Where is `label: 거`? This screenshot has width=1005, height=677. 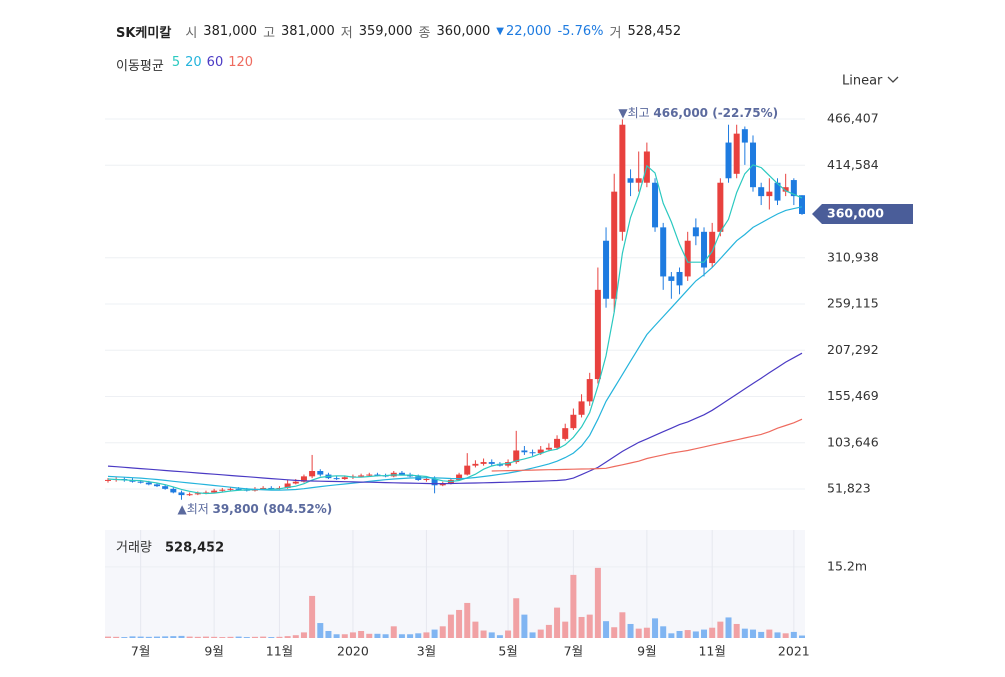 label: 거 is located at coordinates (615, 33).